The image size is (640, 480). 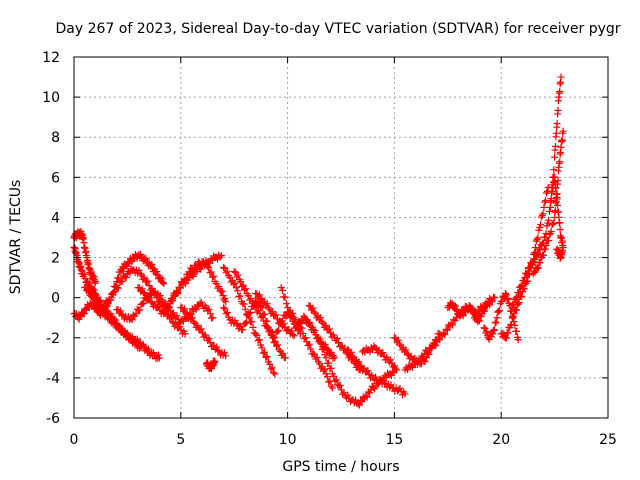 I want to click on y-tick-label: -6, so click(x=53, y=419).